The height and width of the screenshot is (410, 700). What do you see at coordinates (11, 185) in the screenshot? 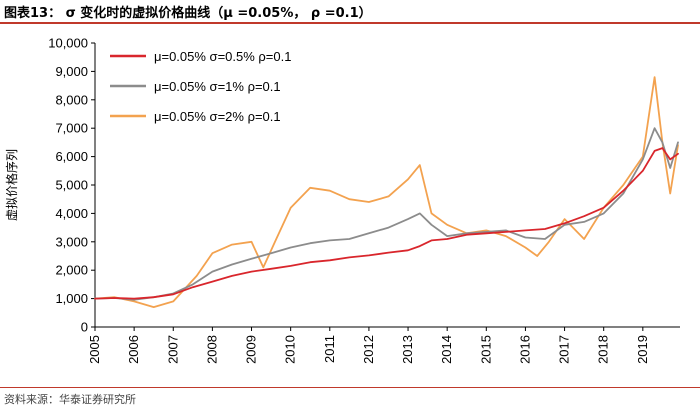
I see `y-axis-label: 虚拟价格序列` at bounding box center [11, 185].